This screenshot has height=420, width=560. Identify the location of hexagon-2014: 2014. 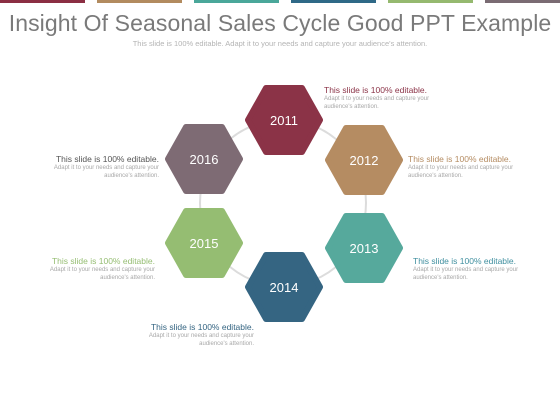
(284, 287).